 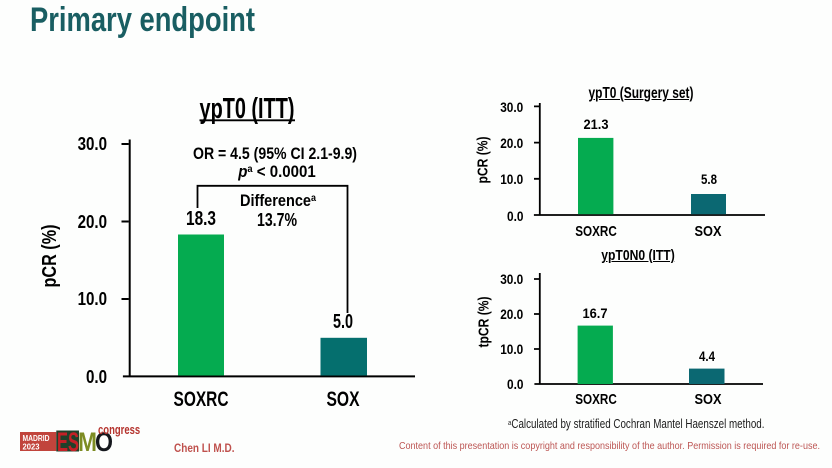 What do you see at coordinates (87, 442) in the screenshot?
I see `svg-text: M` at bounding box center [87, 442].